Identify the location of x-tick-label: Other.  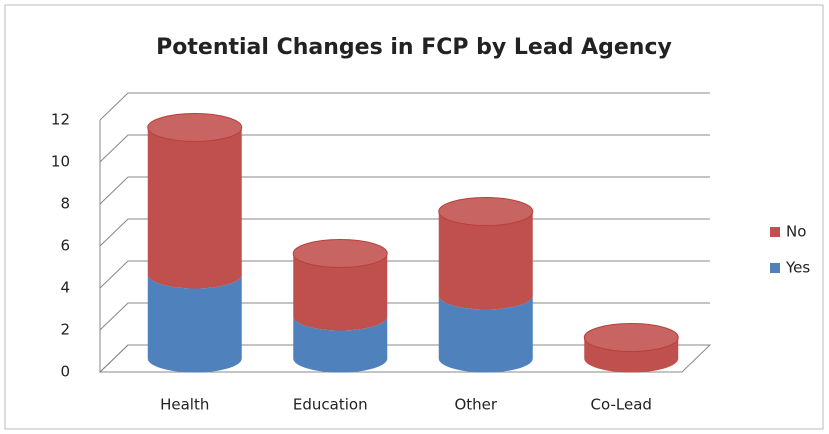
(475, 405).